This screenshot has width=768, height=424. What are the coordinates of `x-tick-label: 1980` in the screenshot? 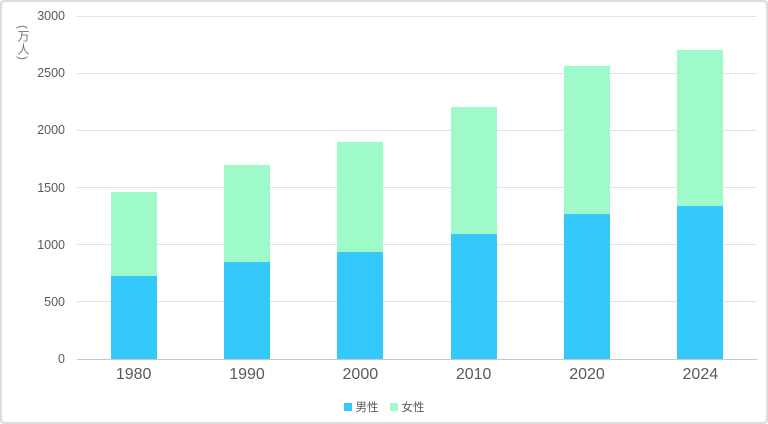 It's located at (133, 374).